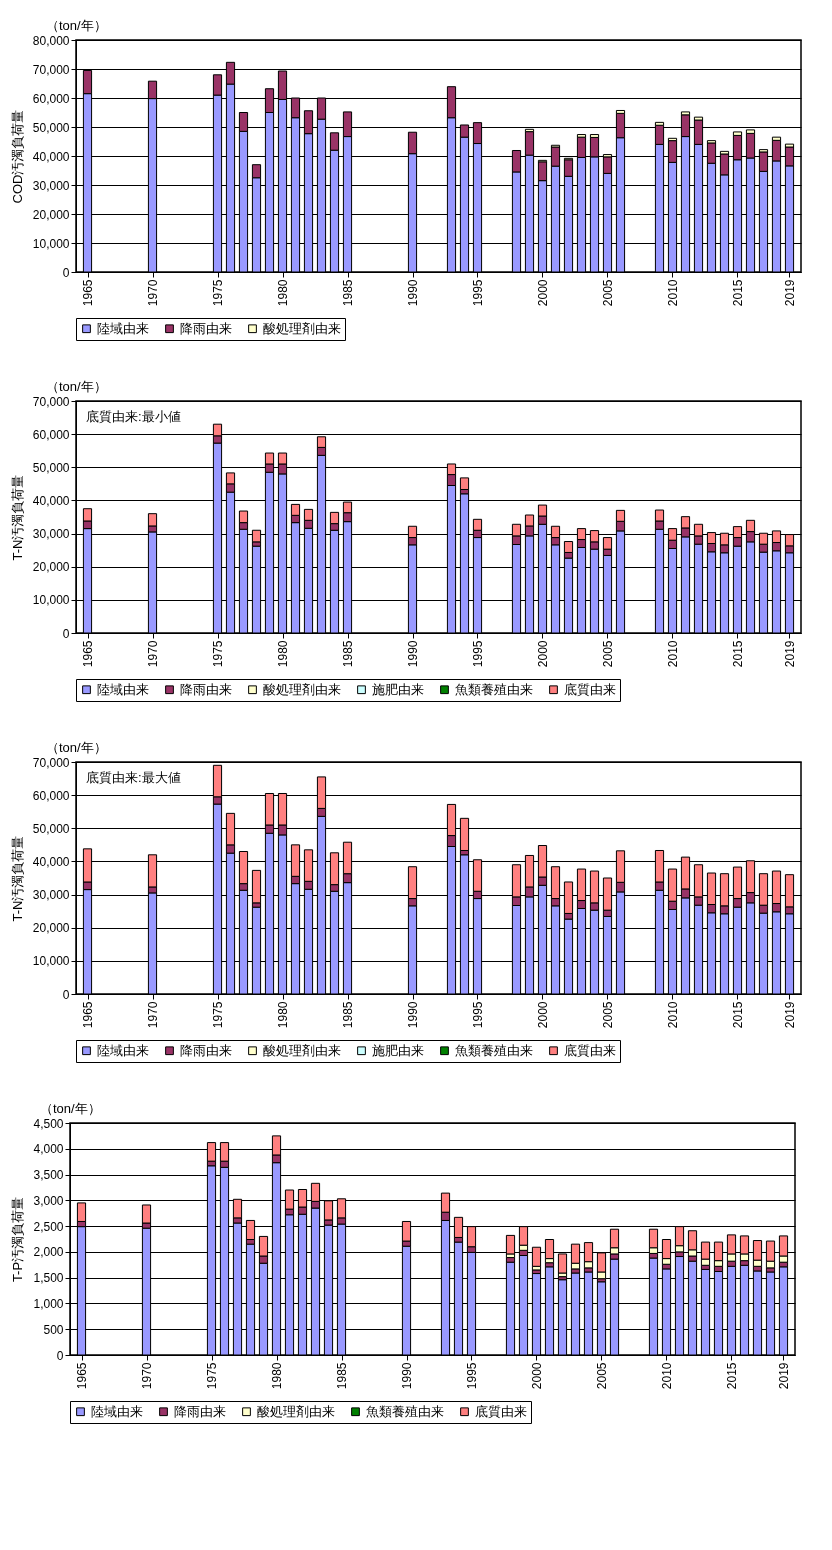  I want to click on y-tick-label: 4,500, so click(48, 1123).